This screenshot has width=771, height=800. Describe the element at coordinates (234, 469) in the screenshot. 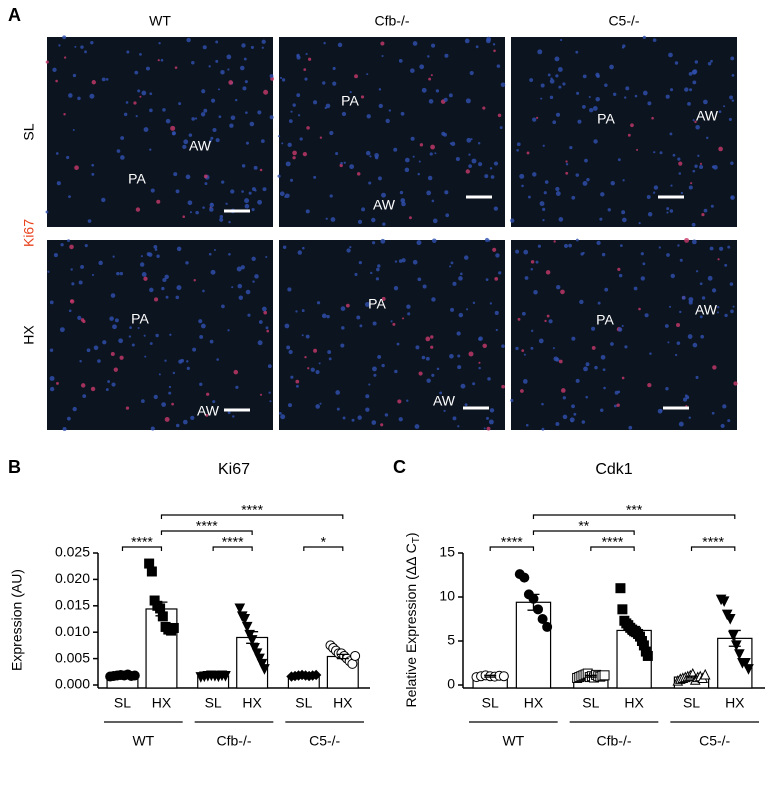

I see `chart-title: Ki67` at that location.